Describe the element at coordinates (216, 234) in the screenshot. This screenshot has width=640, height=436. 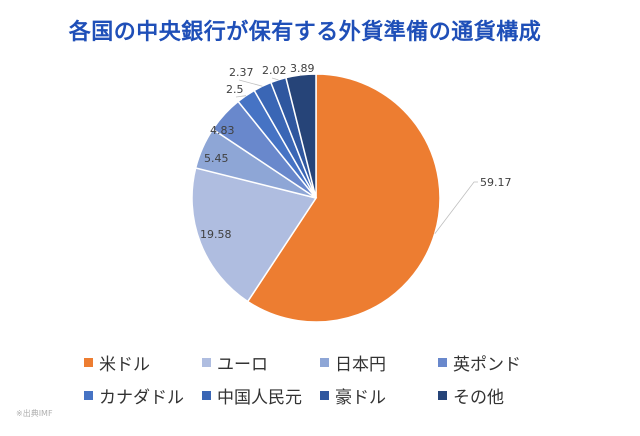
I see `data-label: 19.58` at that location.